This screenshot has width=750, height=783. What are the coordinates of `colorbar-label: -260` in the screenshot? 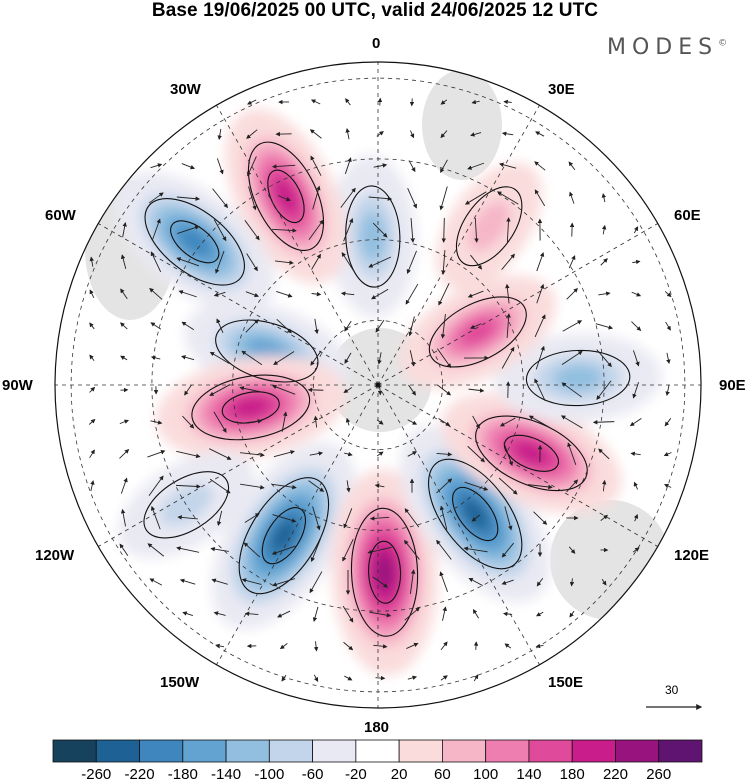 It's located at (96, 774).